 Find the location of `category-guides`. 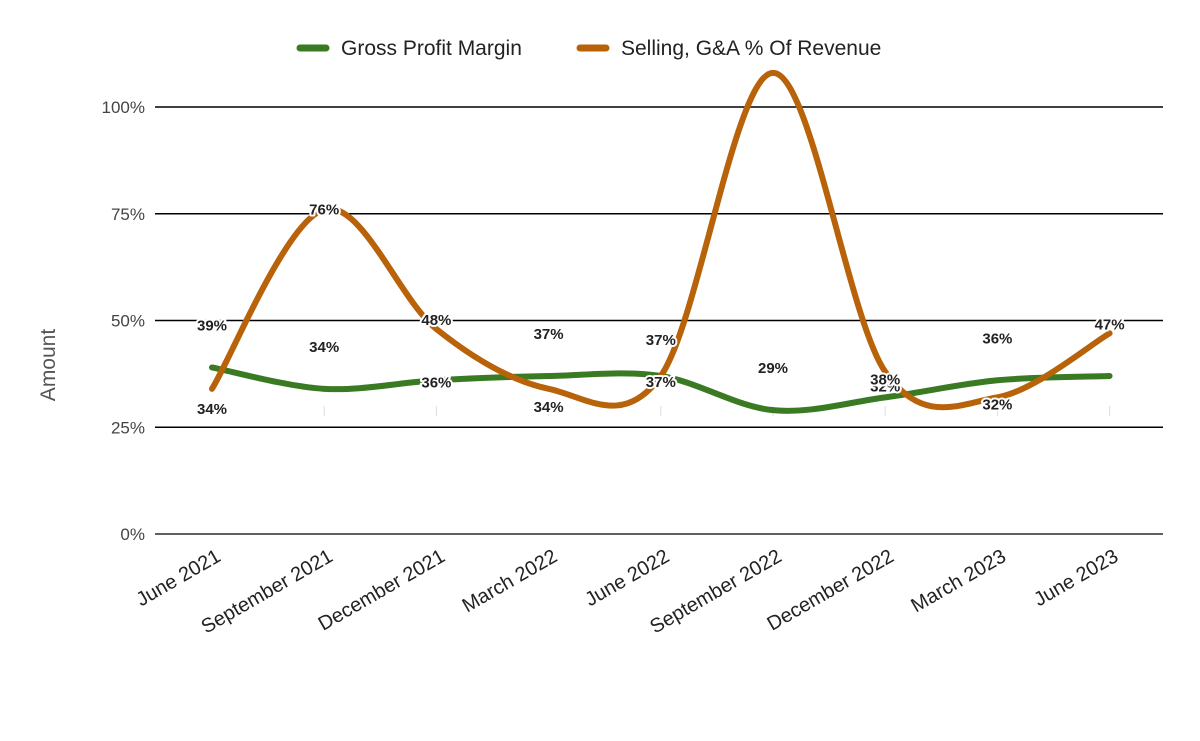

category-guides is located at coordinates (661, 411).